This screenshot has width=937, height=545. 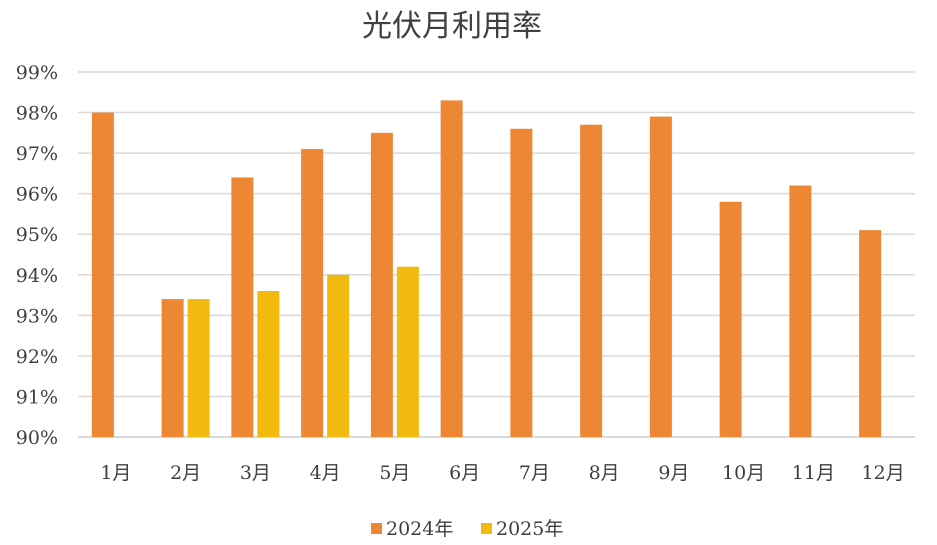 I want to click on y-tick-label: 90%, so click(x=37, y=438).